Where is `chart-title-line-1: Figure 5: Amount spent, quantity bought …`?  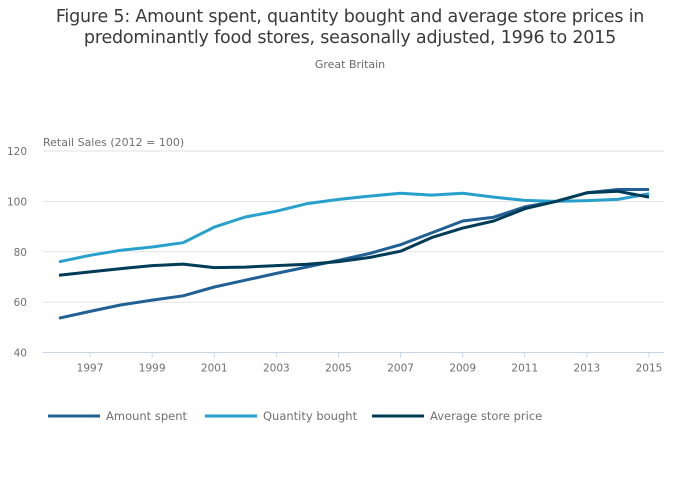 chart-title-line-1: Figure 5: Amount spent, quantity bought … is located at coordinates (350, 17).